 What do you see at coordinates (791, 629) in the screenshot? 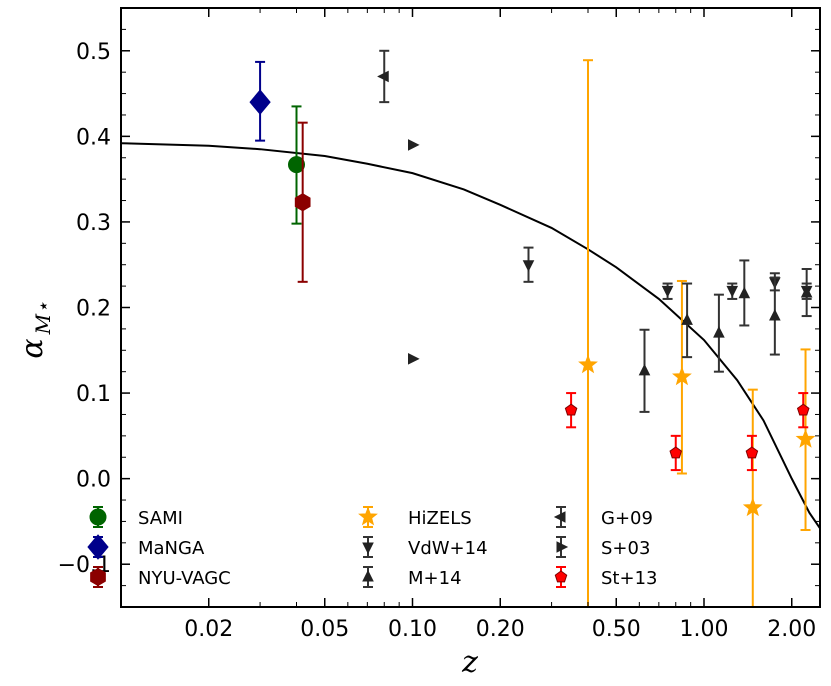
I see `x-tick-label: 2.00` at bounding box center [791, 629].